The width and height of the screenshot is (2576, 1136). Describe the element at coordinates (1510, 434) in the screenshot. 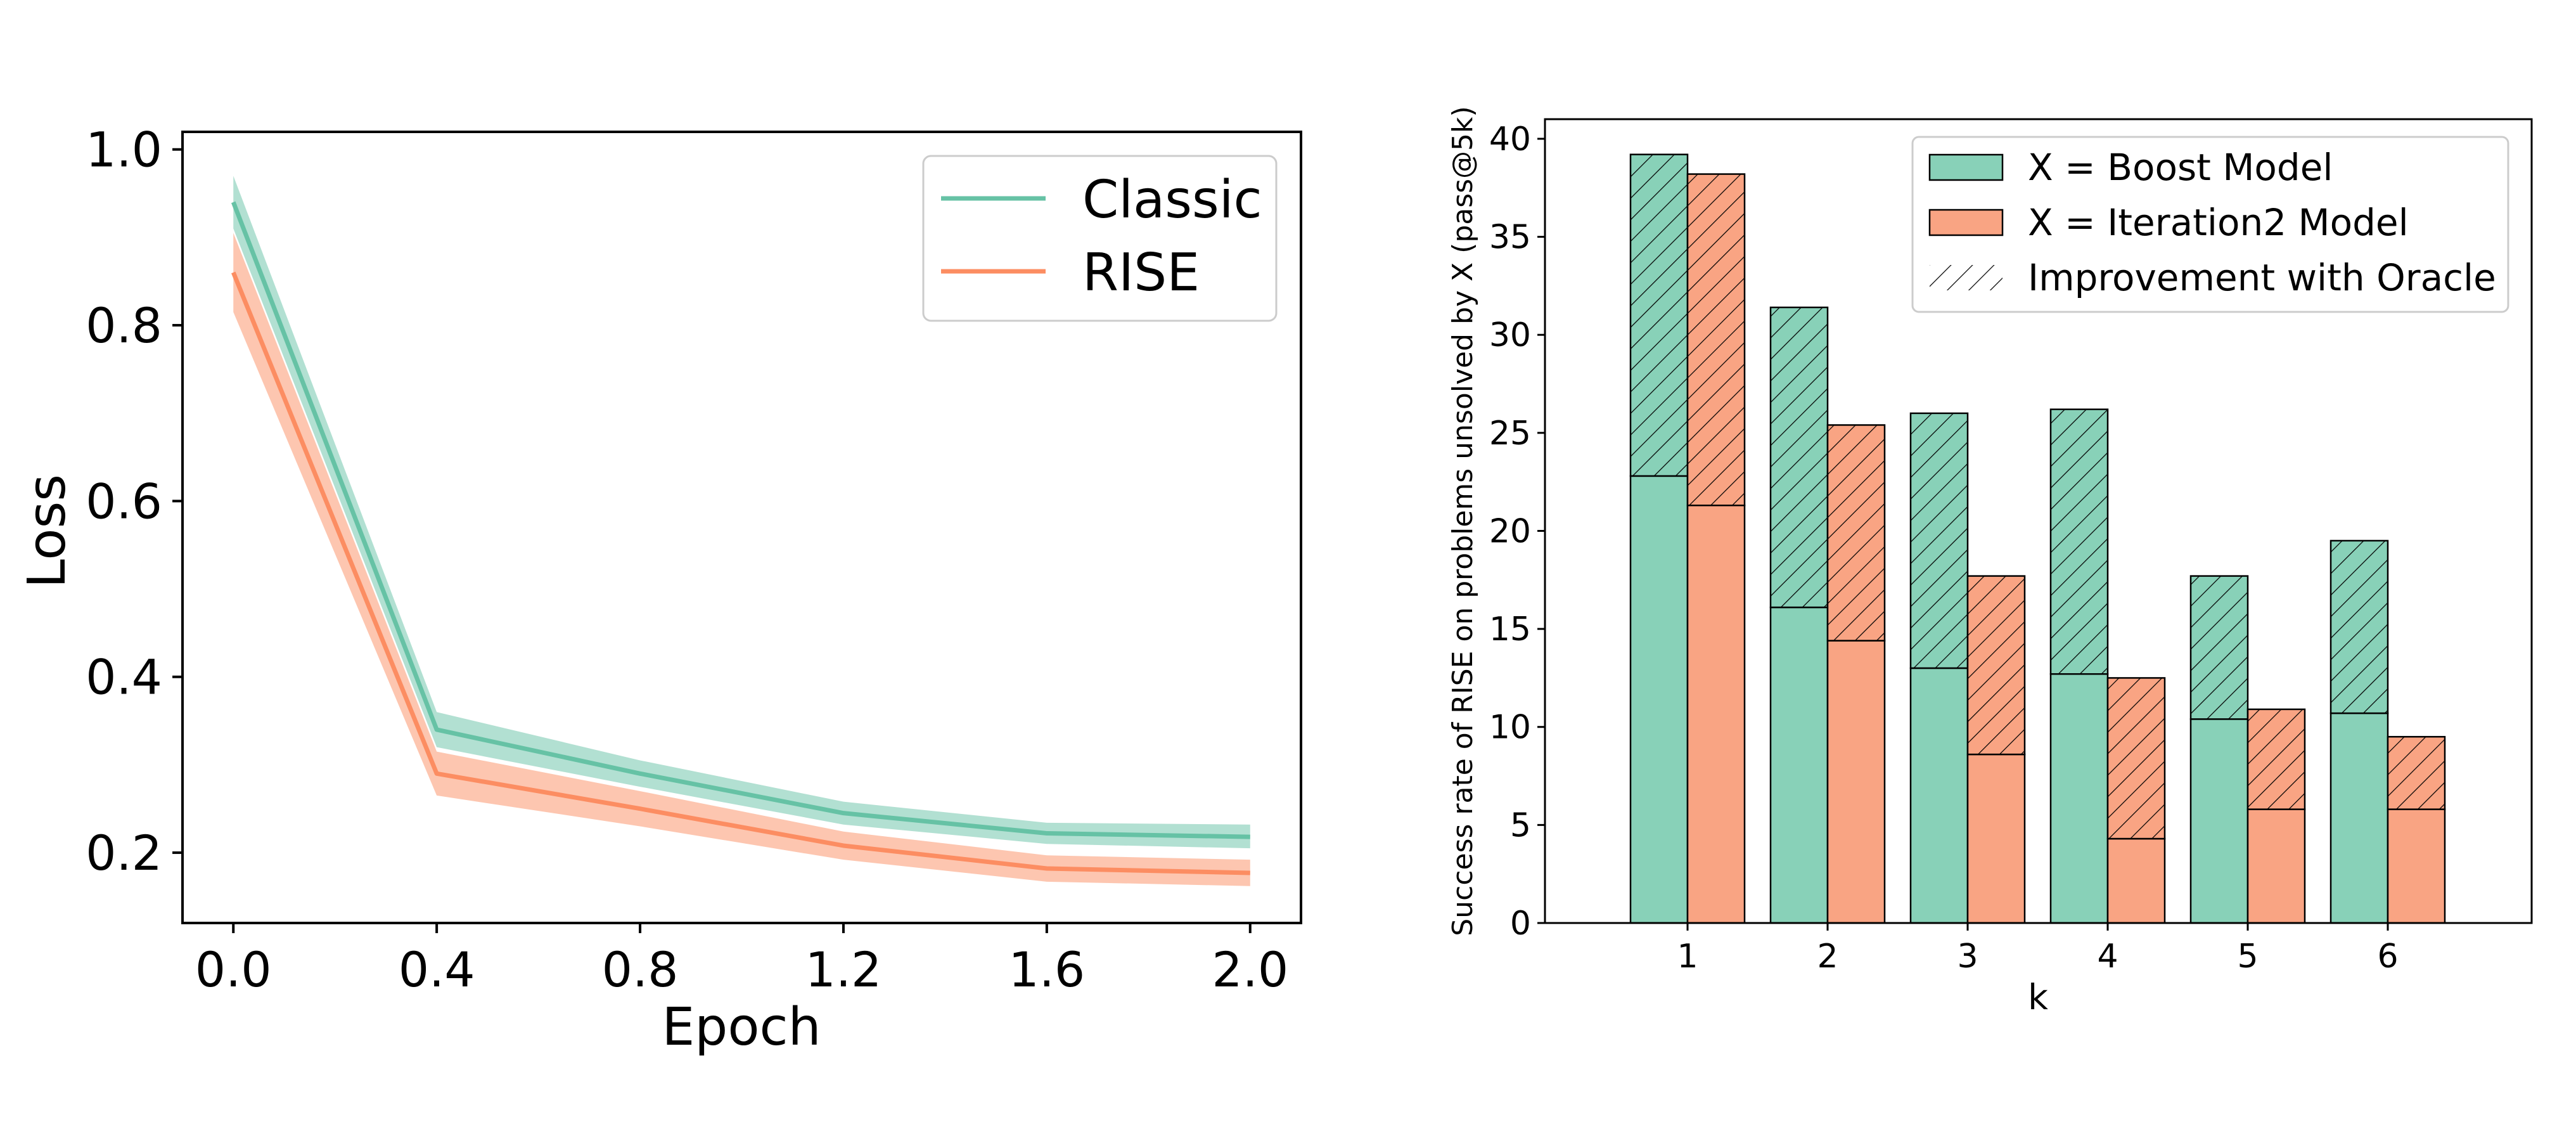

I see `y-tick-label: 25` at that location.